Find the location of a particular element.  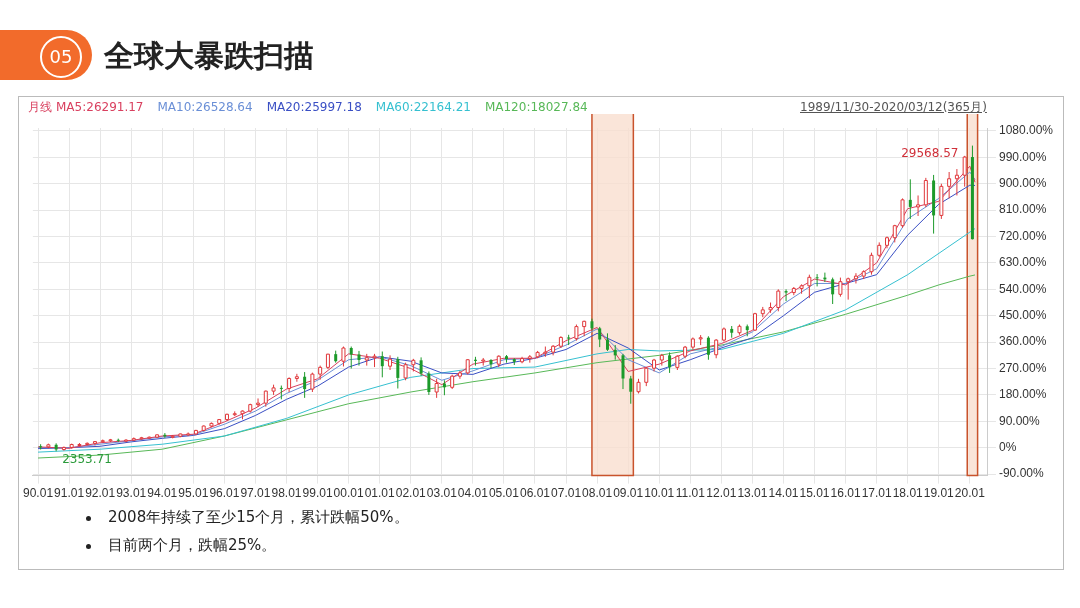

chart-title: 全球大暴跌扫描 is located at coordinates (209, 56).